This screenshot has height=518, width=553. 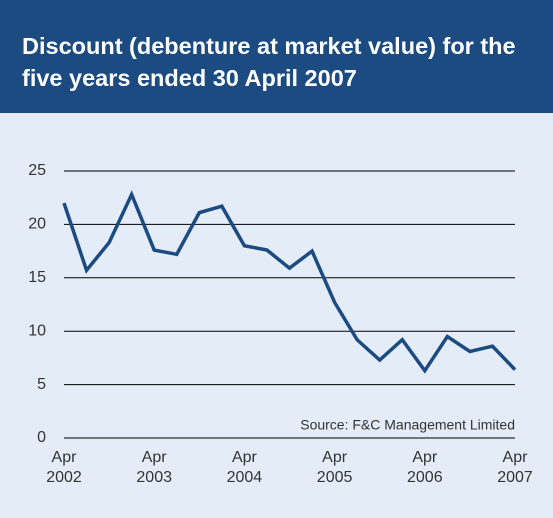 I want to click on x-tick-label: Apr 2006, so click(x=425, y=467).